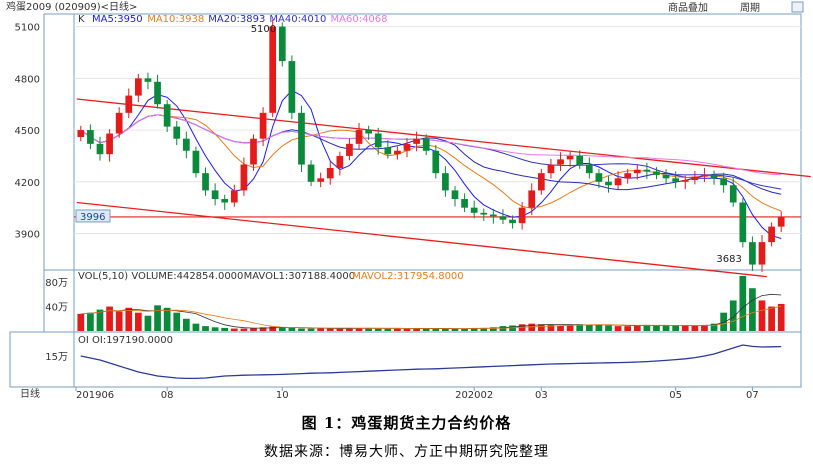 The width and height of the screenshot is (813, 471). What do you see at coordinates (282, 395) in the screenshot?
I see `x-tick-label: 10` at bounding box center [282, 395].